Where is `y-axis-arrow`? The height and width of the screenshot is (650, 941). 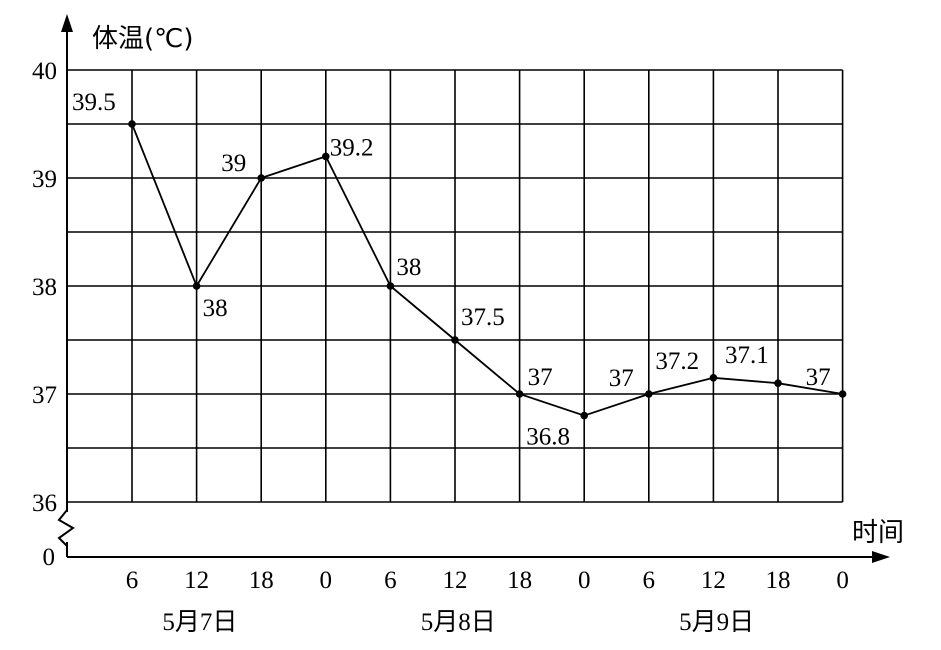
y-axis-arrow is located at coordinates (67, 23).